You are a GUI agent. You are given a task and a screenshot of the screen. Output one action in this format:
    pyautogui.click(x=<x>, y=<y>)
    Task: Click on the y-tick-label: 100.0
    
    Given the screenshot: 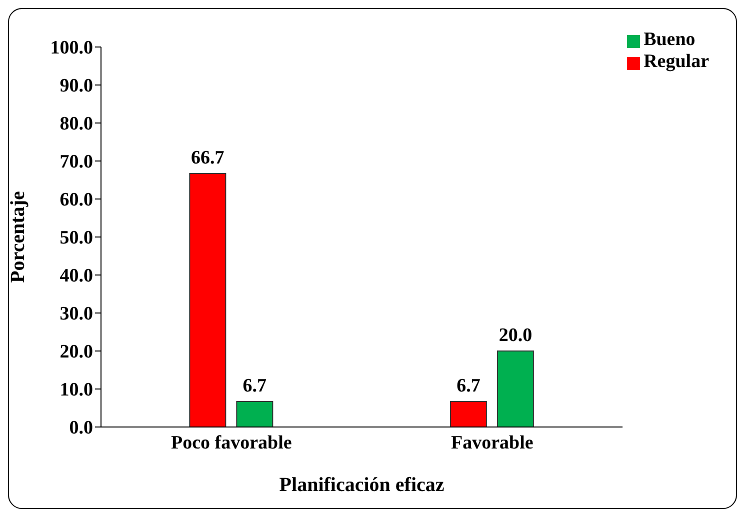 What is the action you would take?
    pyautogui.click(x=71, y=48)
    